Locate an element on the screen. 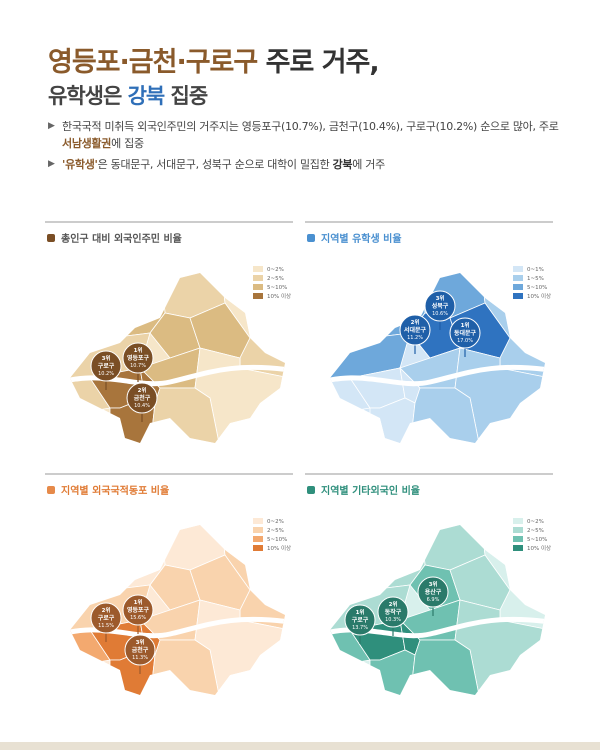 Image resolution: width=600 pixels, height=750 pixels. pin-name: 금천구 is located at coordinates (140, 650).